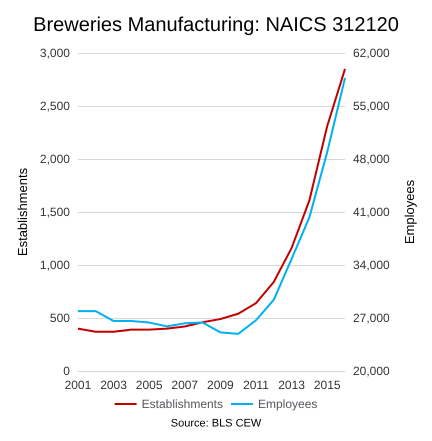  I want to click on y-tick-label: 1,000, so click(55, 265).